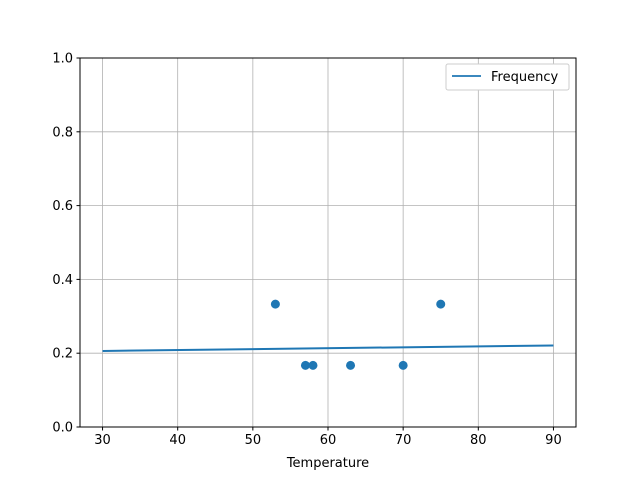 This screenshot has width=640, height=484. What do you see at coordinates (553, 440) in the screenshot?
I see `x-tick-label: 90` at bounding box center [553, 440].